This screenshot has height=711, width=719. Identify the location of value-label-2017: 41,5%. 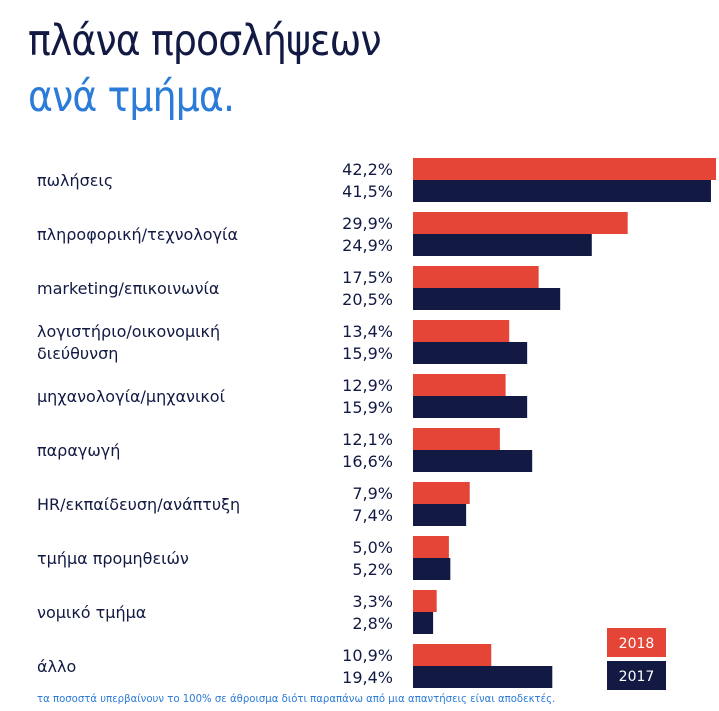
(367, 191).